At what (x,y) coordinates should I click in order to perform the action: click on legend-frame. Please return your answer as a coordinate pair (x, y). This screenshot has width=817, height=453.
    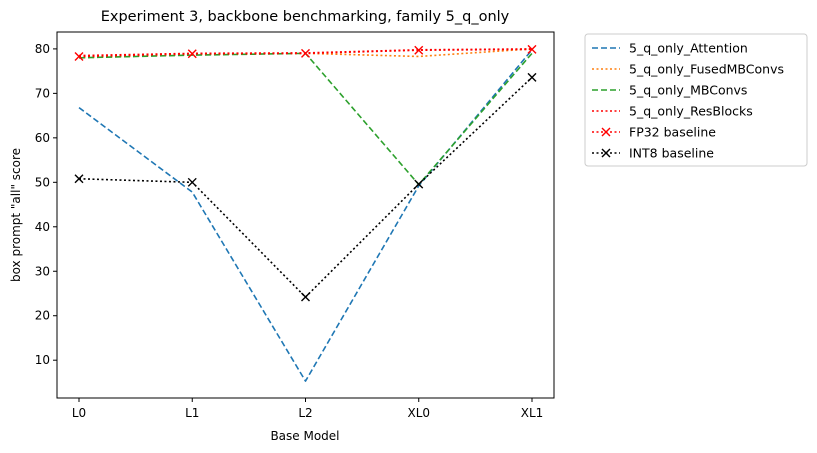
    Looking at the image, I should click on (696, 100).